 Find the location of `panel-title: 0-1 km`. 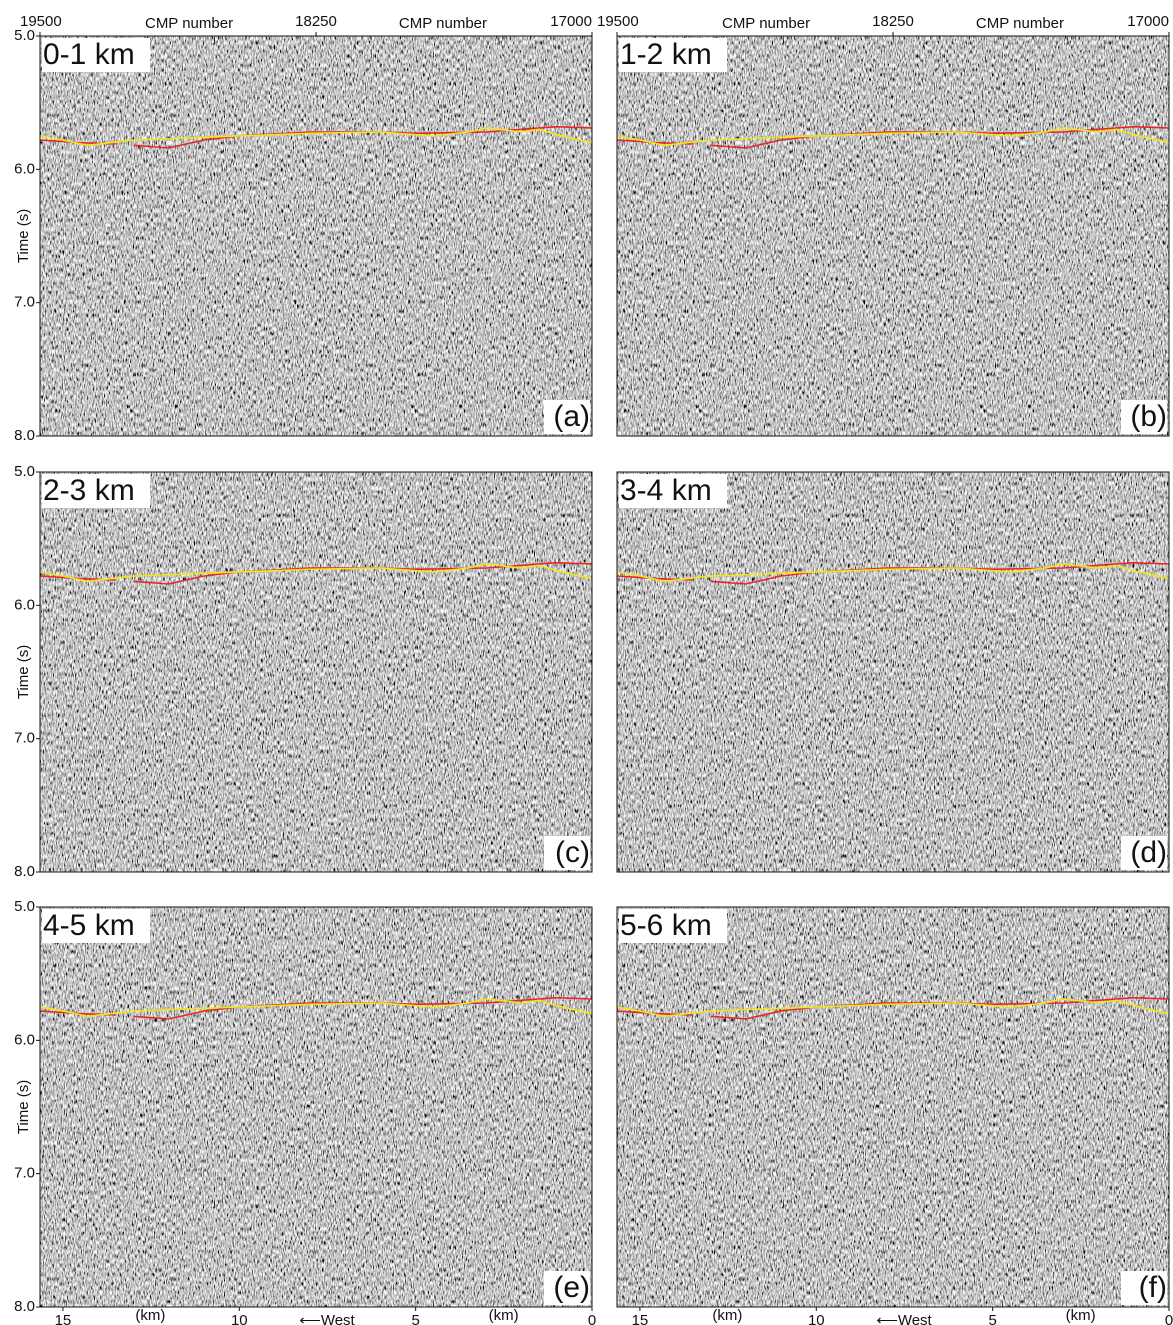

panel-title: 0-1 km is located at coordinates (89, 54).